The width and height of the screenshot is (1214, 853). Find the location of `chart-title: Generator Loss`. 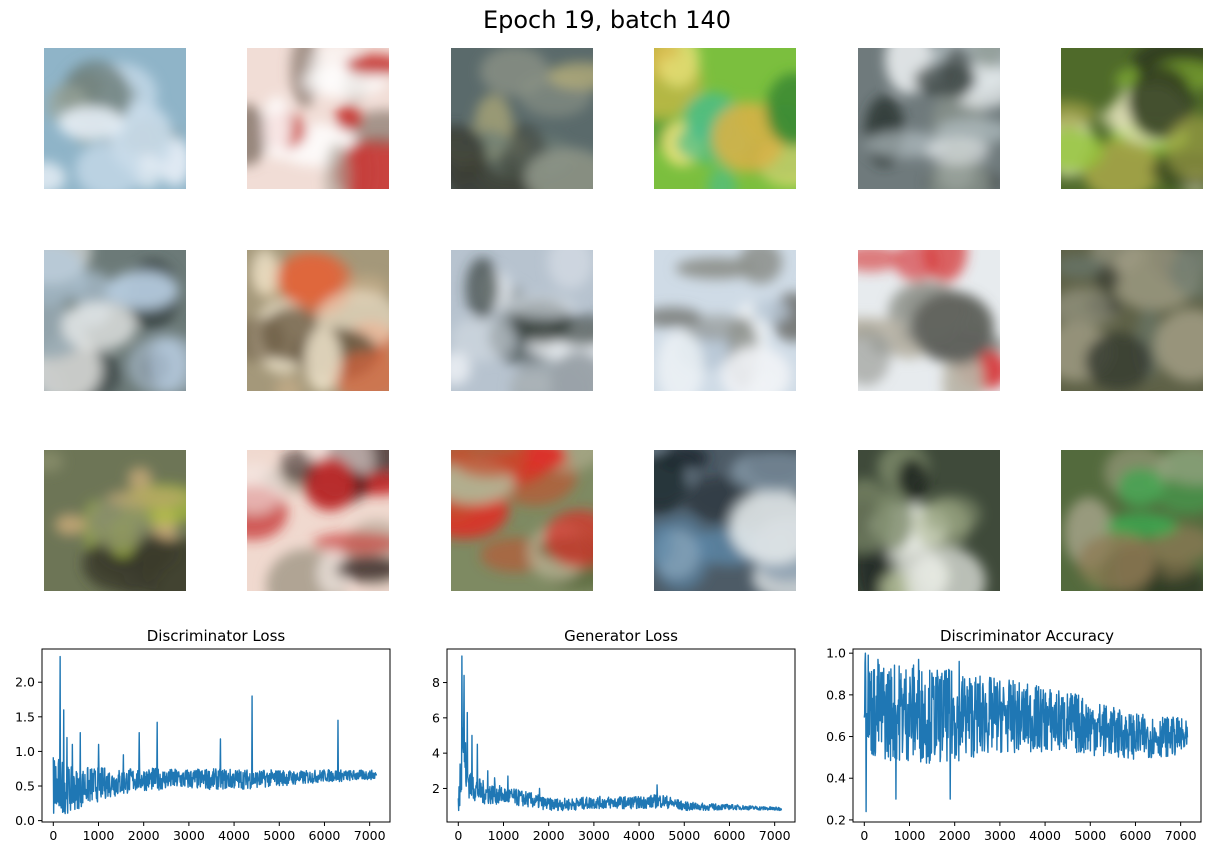

chart-title: Generator Loss is located at coordinates (621, 636).